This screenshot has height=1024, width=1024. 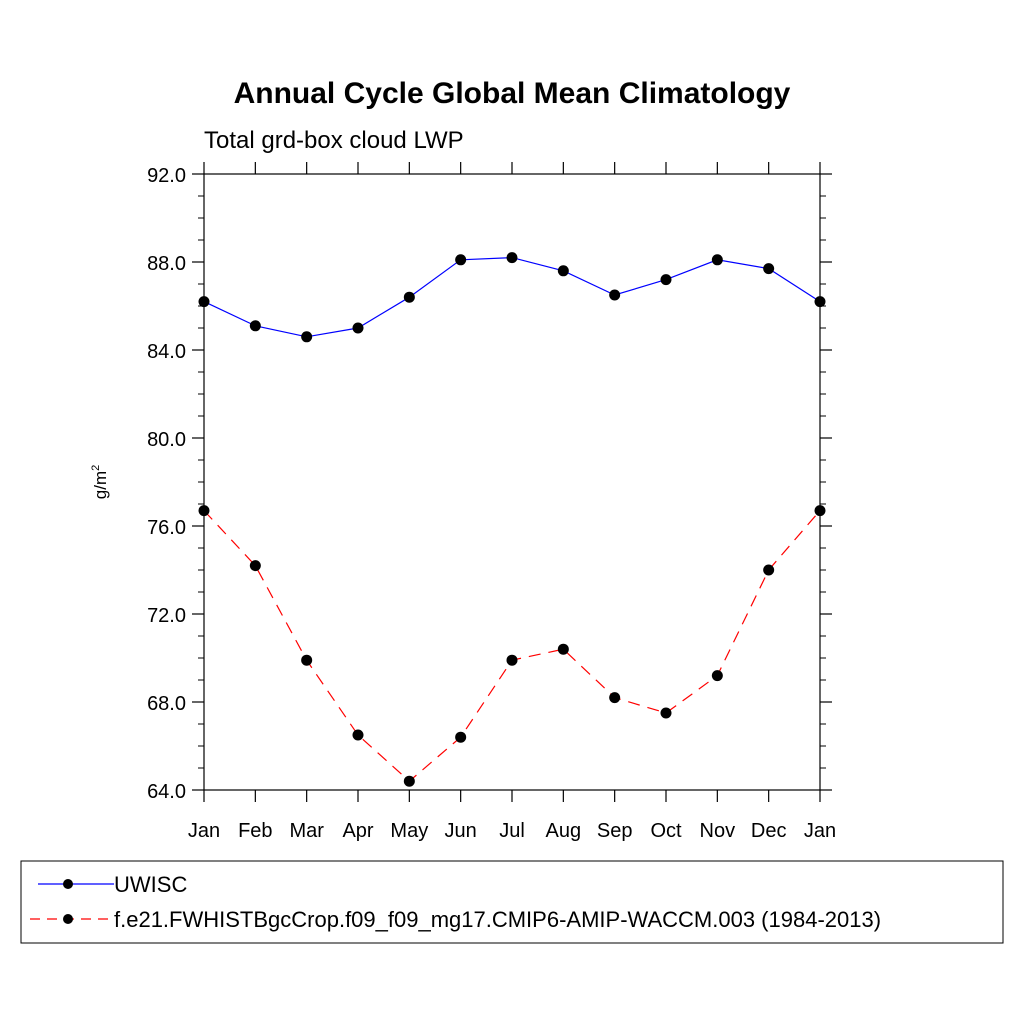 I want to click on x-tick-label: Apr, so click(x=357, y=831).